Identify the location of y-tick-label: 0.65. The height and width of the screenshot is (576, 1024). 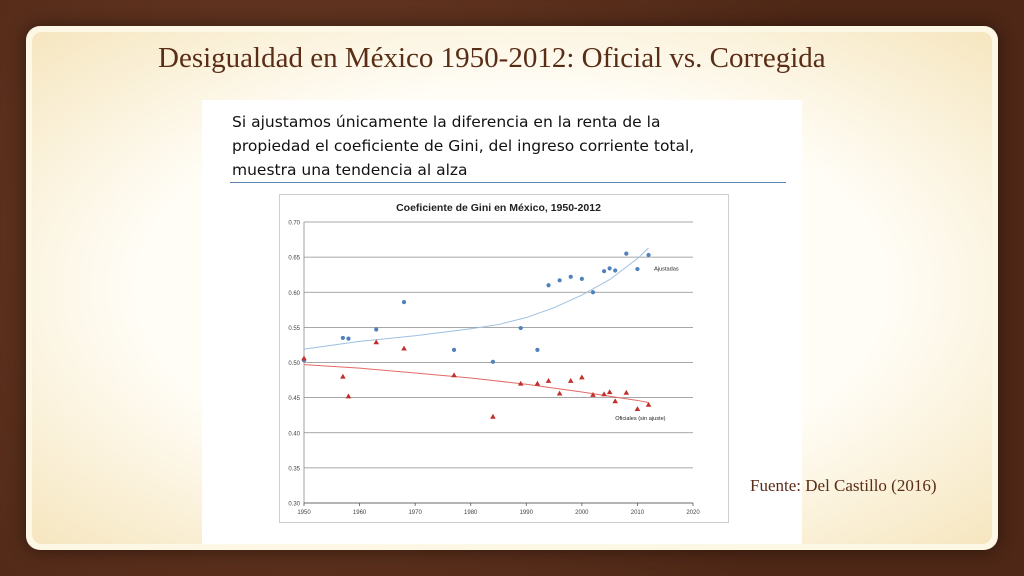
(294, 259).